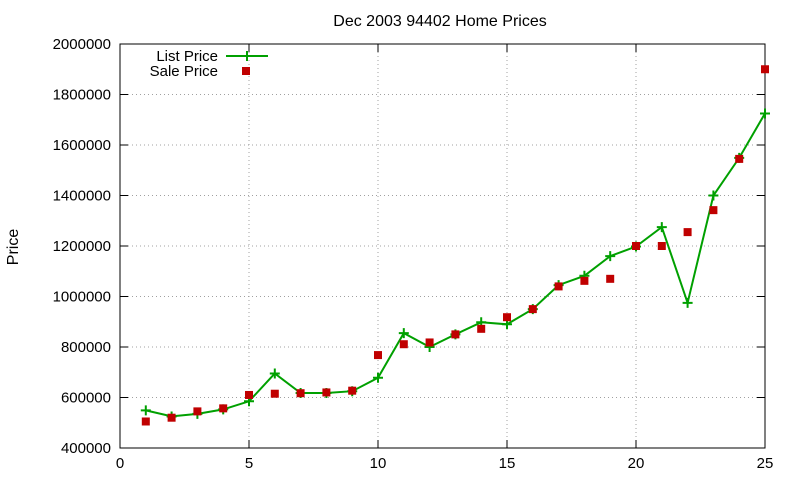 The height and width of the screenshot is (480, 800). What do you see at coordinates (636, 463) in the screenshot?
I see `x-tick-label: 20` at bounding box center [636, 463].